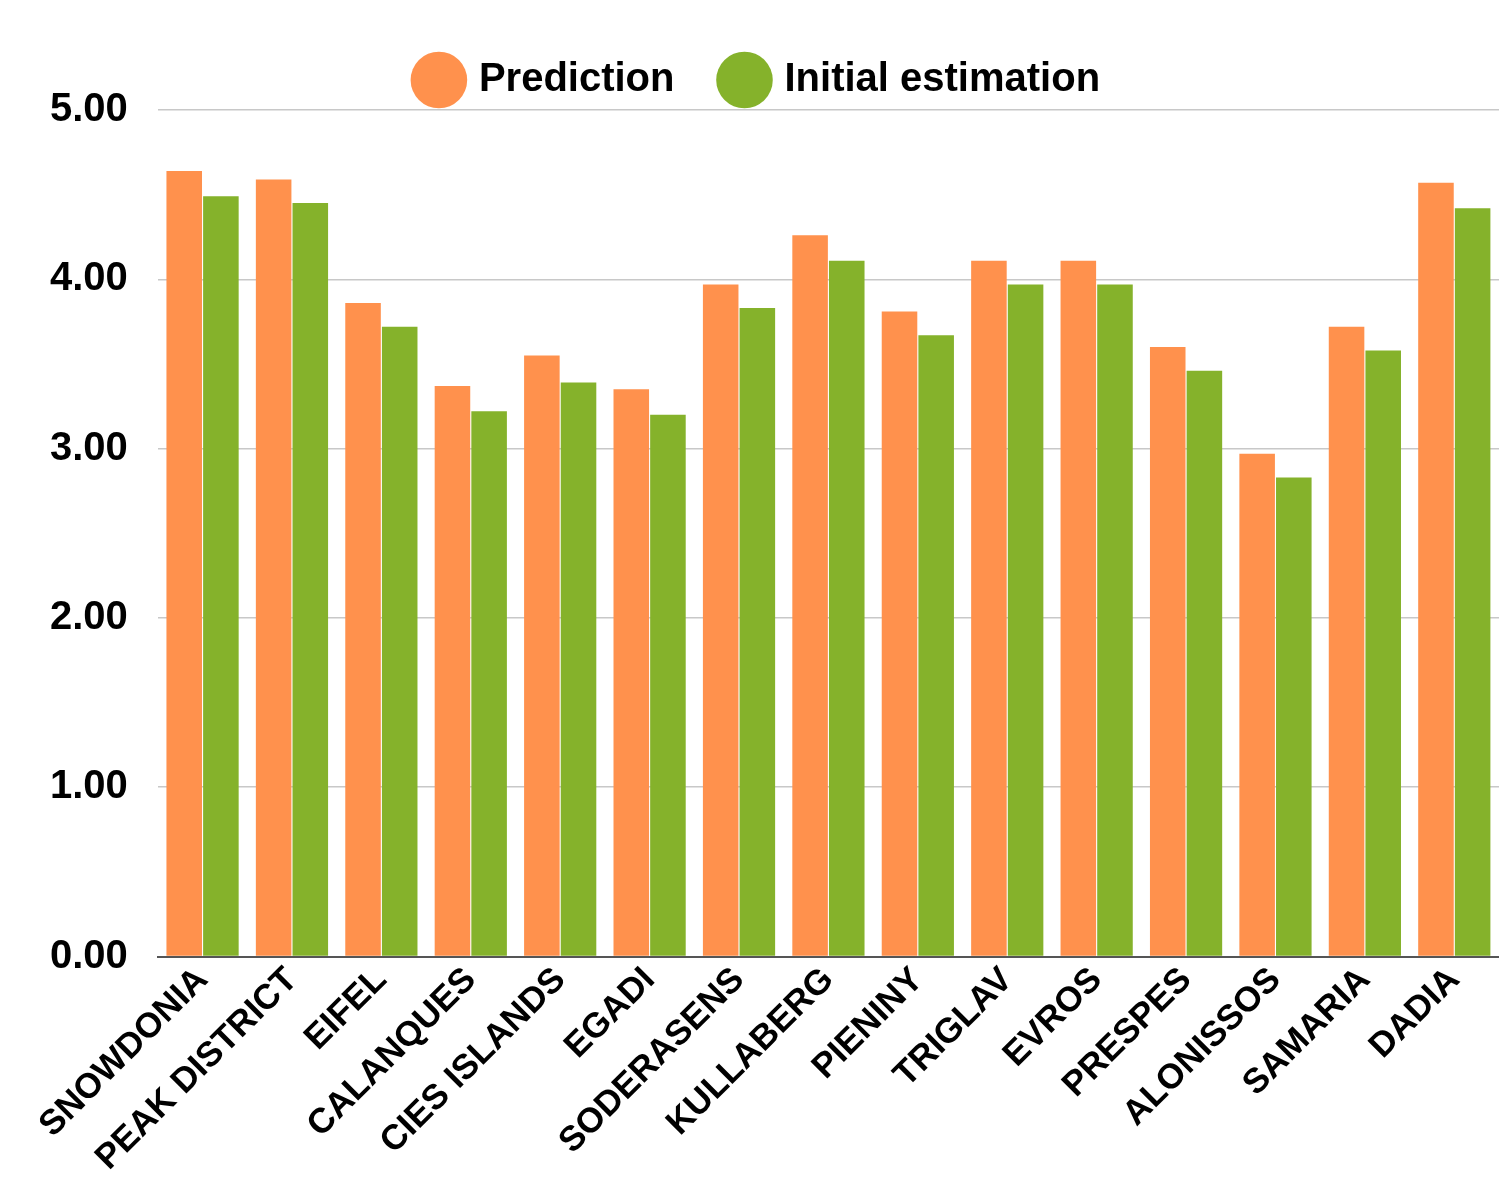  Describe the element at coordinates (88, 445) in the screenshot. I see `y-tick-label: 3.00` at that location.